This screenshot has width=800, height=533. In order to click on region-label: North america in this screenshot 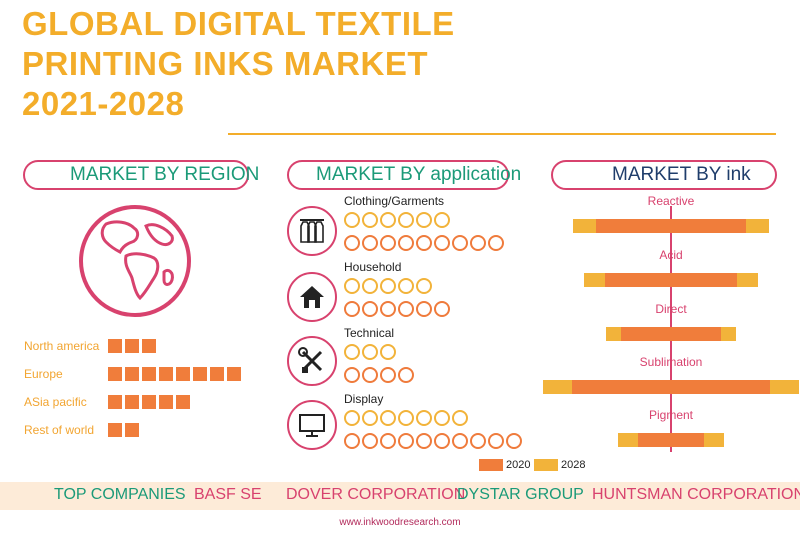, I will do `click(62, 346)`.